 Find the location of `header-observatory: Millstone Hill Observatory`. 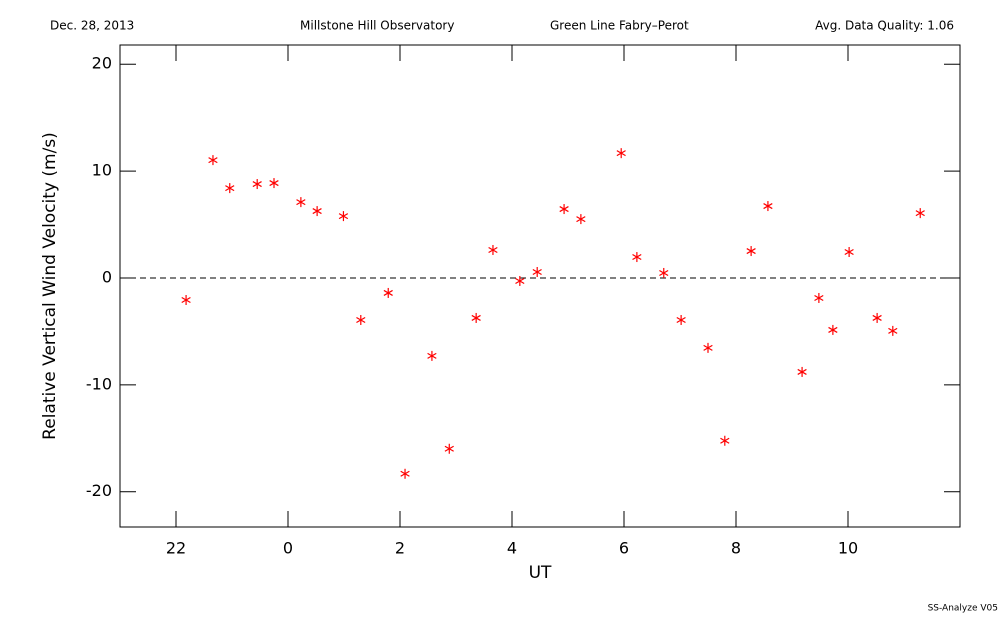

header-observatory: Millstone Hill Observatory is located at coordinates (377, 26).